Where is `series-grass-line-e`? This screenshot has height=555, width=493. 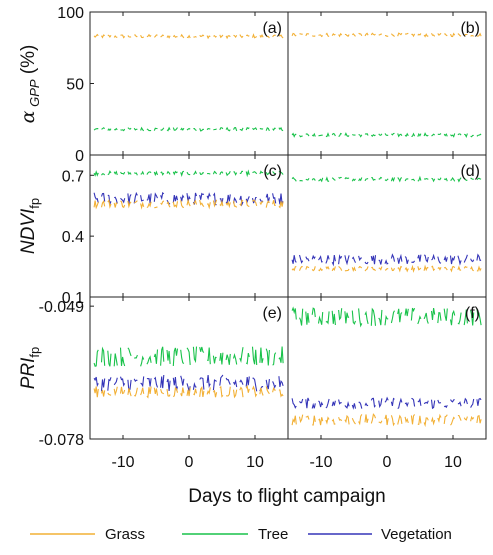 series-grass-line-e is located at coordinates (188, 391).